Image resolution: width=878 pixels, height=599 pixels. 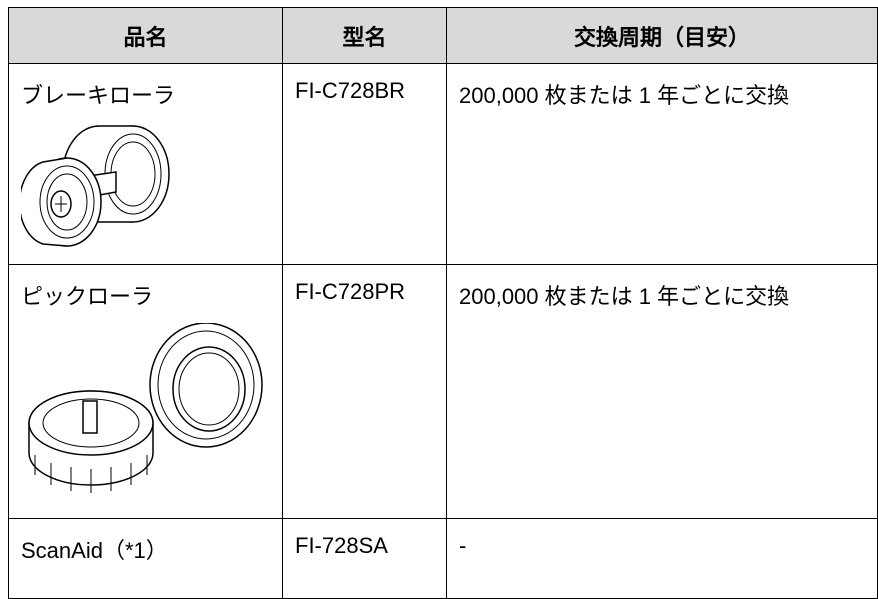 What do you see at coordinates (662, 35) in the screenshot?
I see `header-cell: 交換周期（目安）` at bounding box center [662, 35].